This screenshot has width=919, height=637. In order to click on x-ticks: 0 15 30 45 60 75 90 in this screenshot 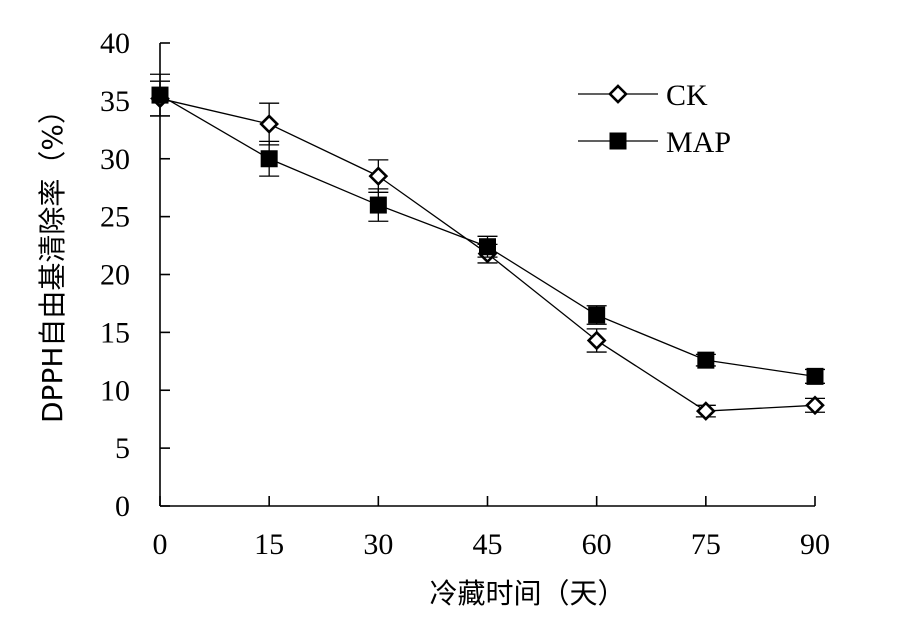, I will do `click(491, 528)`.